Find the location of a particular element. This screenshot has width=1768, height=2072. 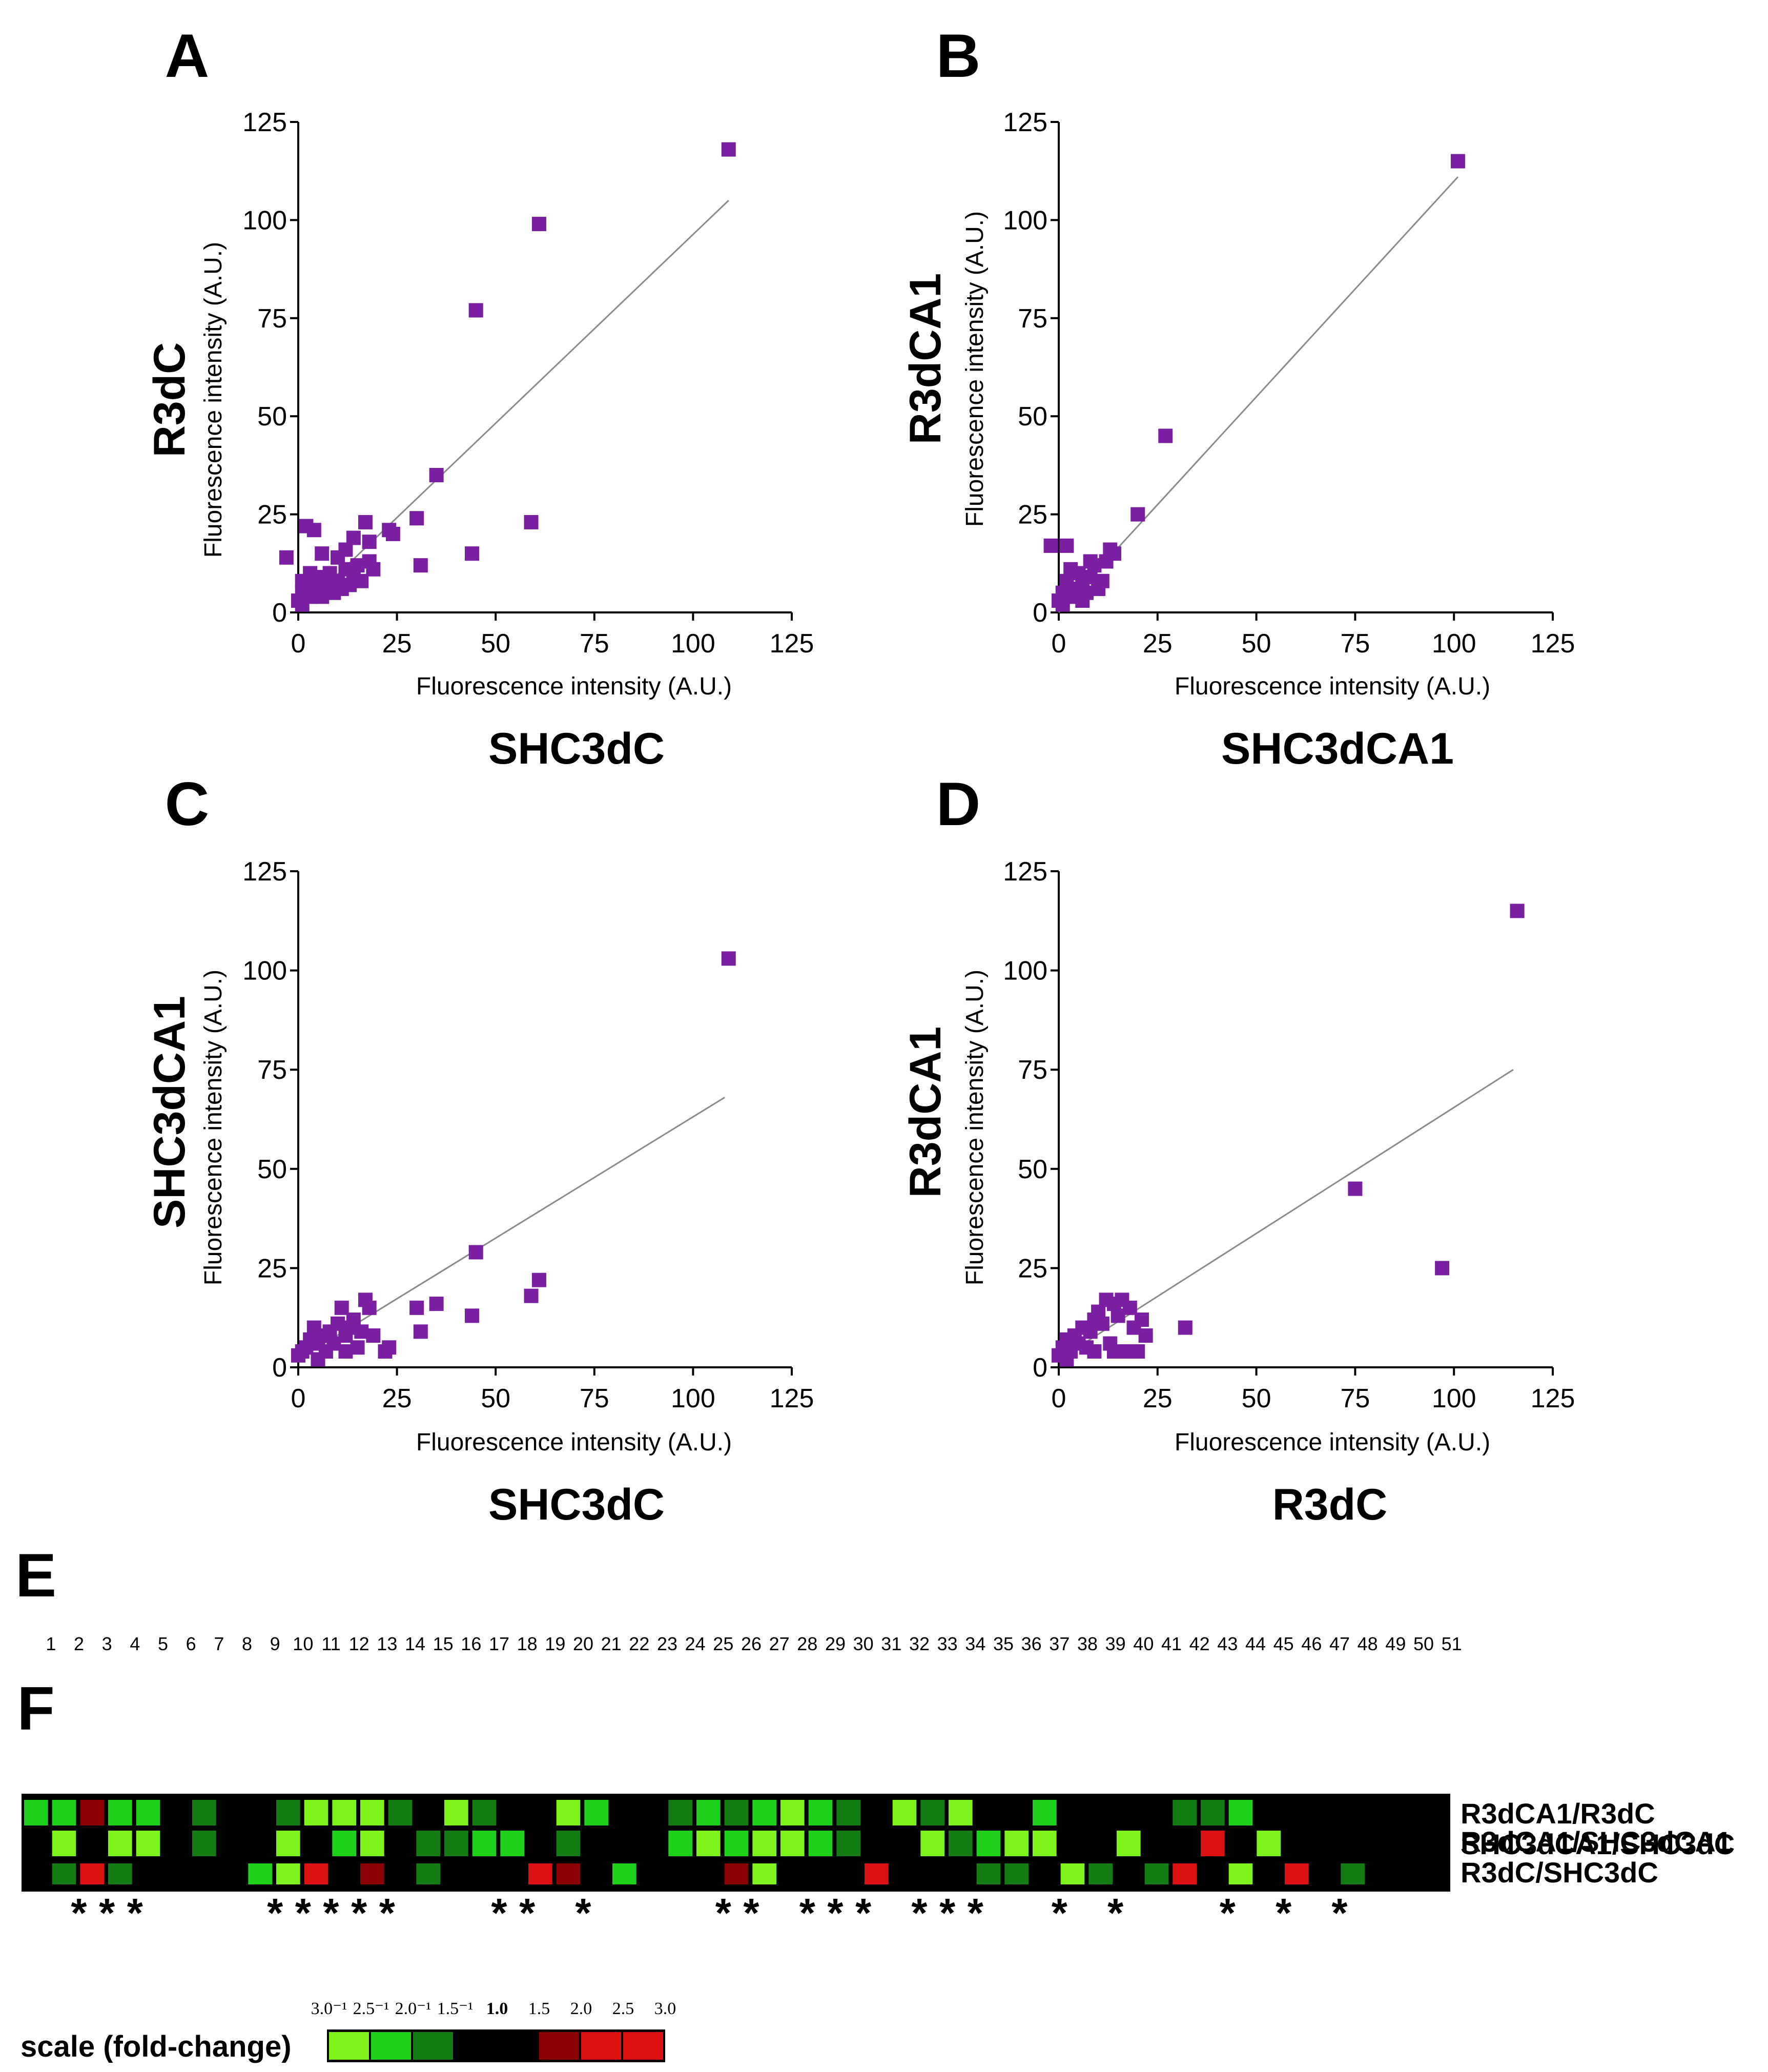

column-number: 1 is located at coordinates (51, 1643).